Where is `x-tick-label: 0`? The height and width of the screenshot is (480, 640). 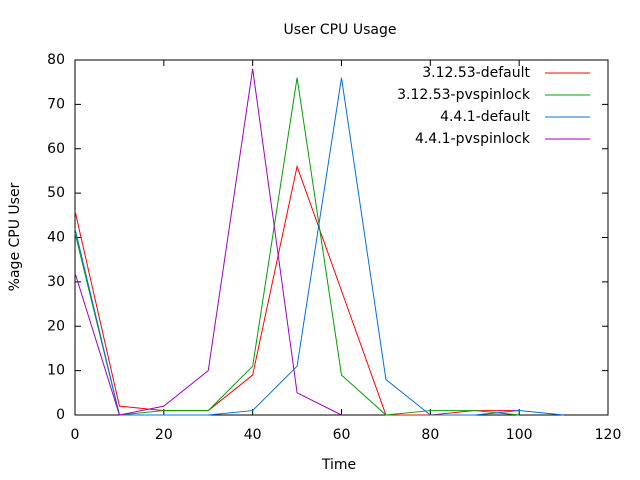
x-tick-label: 0 is located at coordinates (75, 435).